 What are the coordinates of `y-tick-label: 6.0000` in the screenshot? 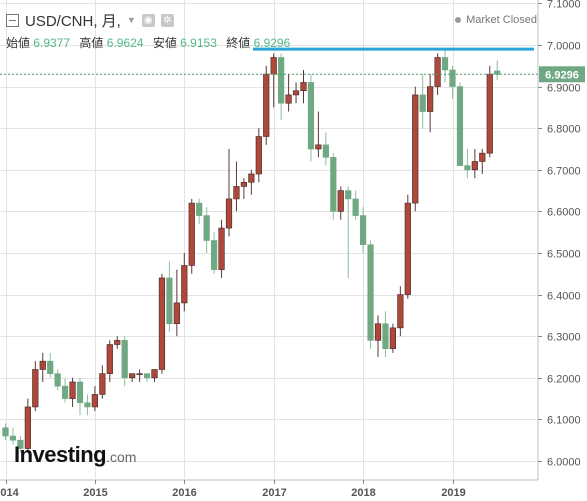 It's located at (564, 463).